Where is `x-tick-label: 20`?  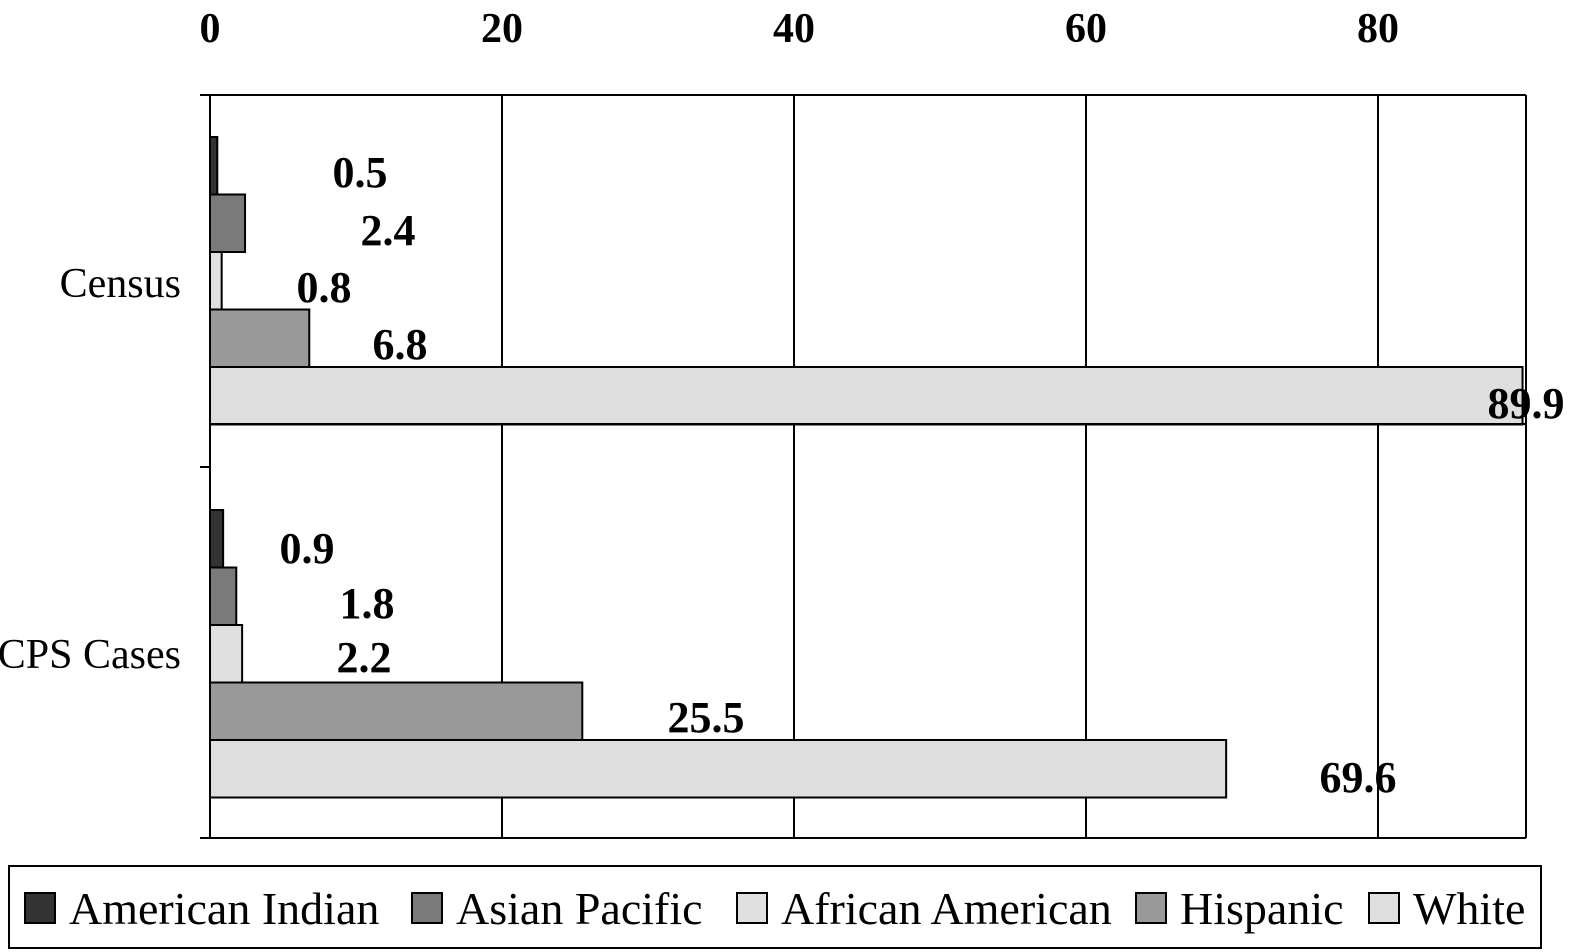
x-tick-label: 20 is located at coordinates (502, 29).